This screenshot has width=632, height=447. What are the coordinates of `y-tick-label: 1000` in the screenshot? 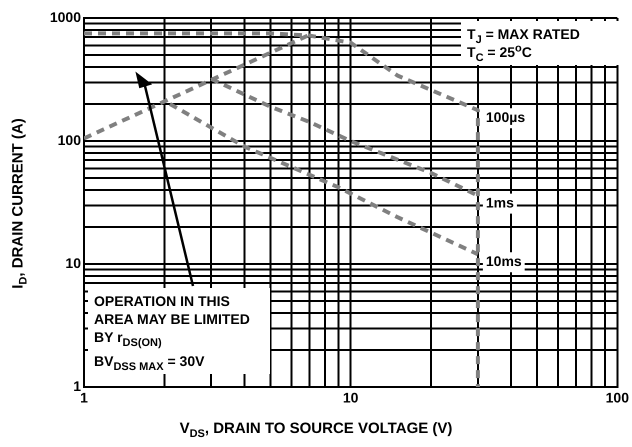 It's located at (66, 16).